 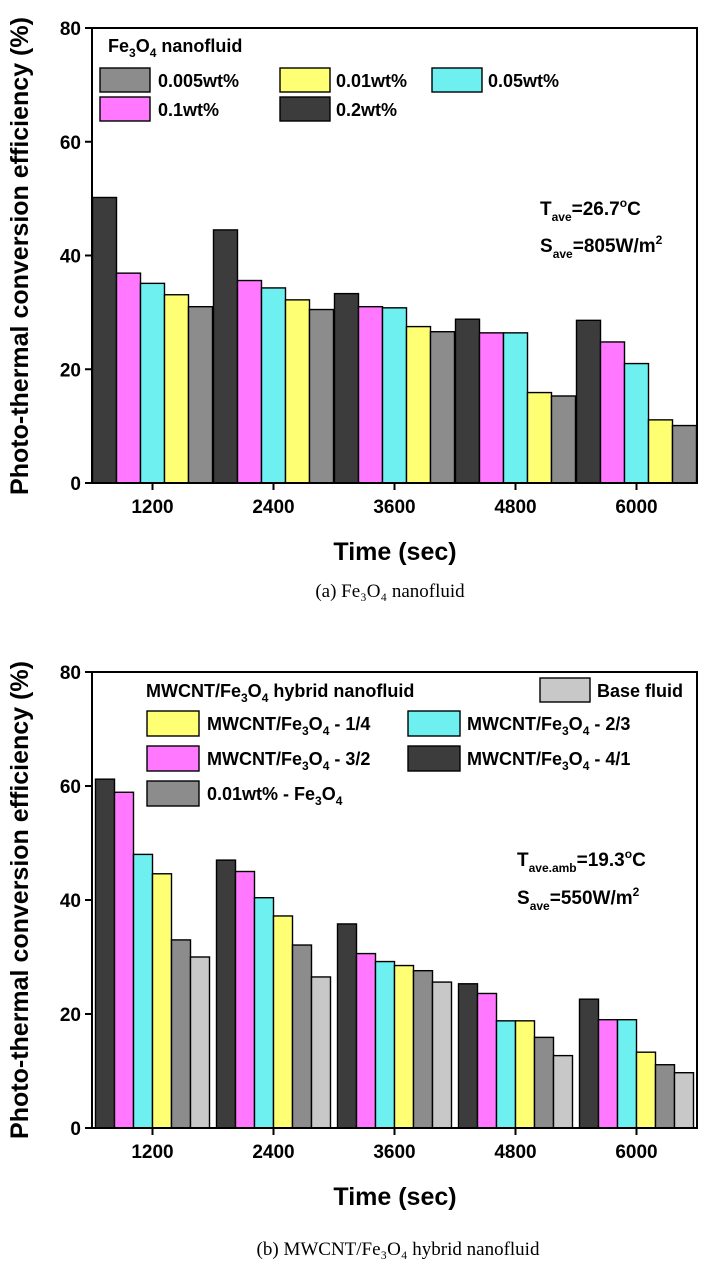 I want to click on legend-item-0.2wt%: 0.2wt%, so click(x=338, y=109).